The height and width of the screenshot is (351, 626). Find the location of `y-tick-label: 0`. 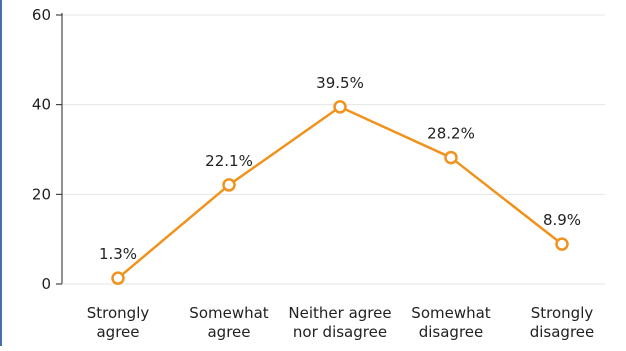

y-tick-label: 0 is located at coordinates (46, 284).